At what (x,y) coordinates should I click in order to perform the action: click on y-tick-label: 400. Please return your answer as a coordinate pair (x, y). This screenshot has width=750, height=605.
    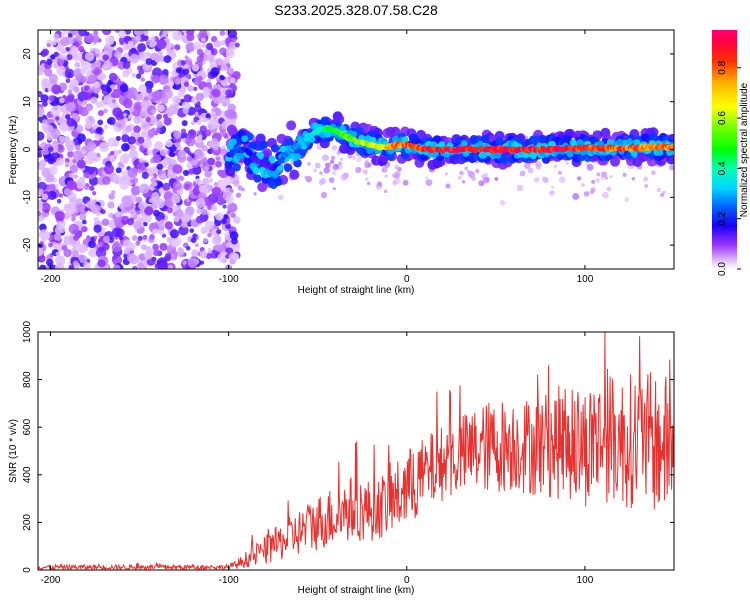
    Looking at the image, I should click on (27, 474).